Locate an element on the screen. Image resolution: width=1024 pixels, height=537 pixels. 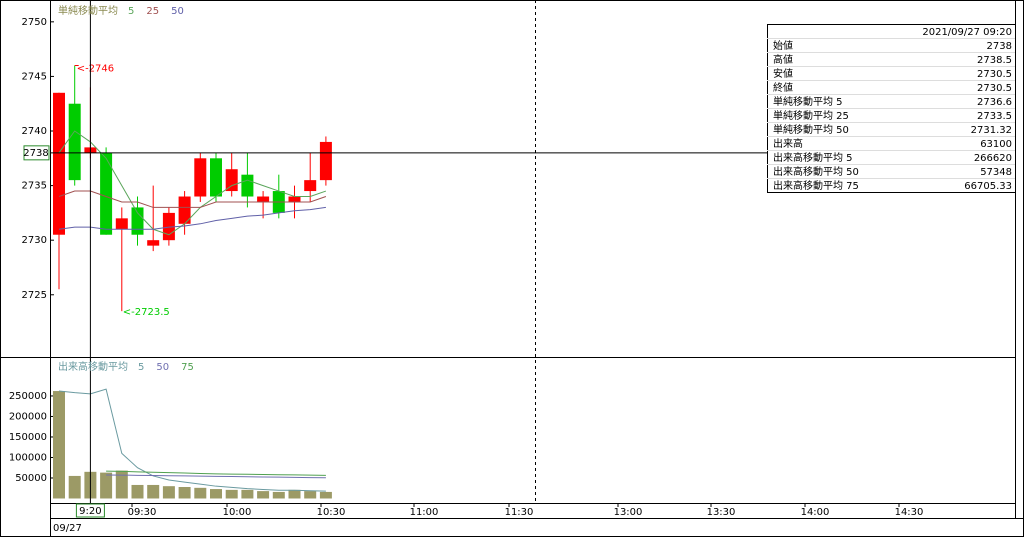
time-label: 10:30 is located at coordinates (331, 512).